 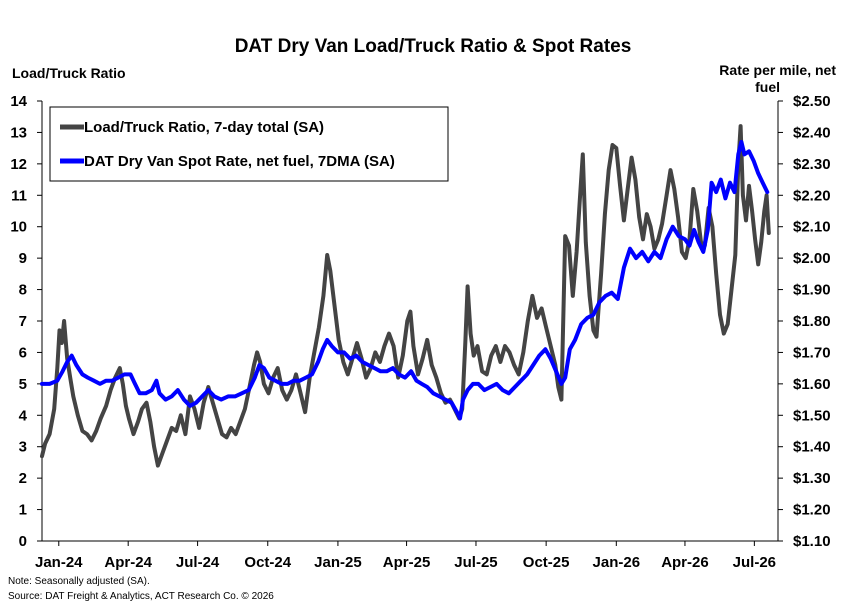 I want to click on y-left-tick-label: 4, so click(x=23, y=415).